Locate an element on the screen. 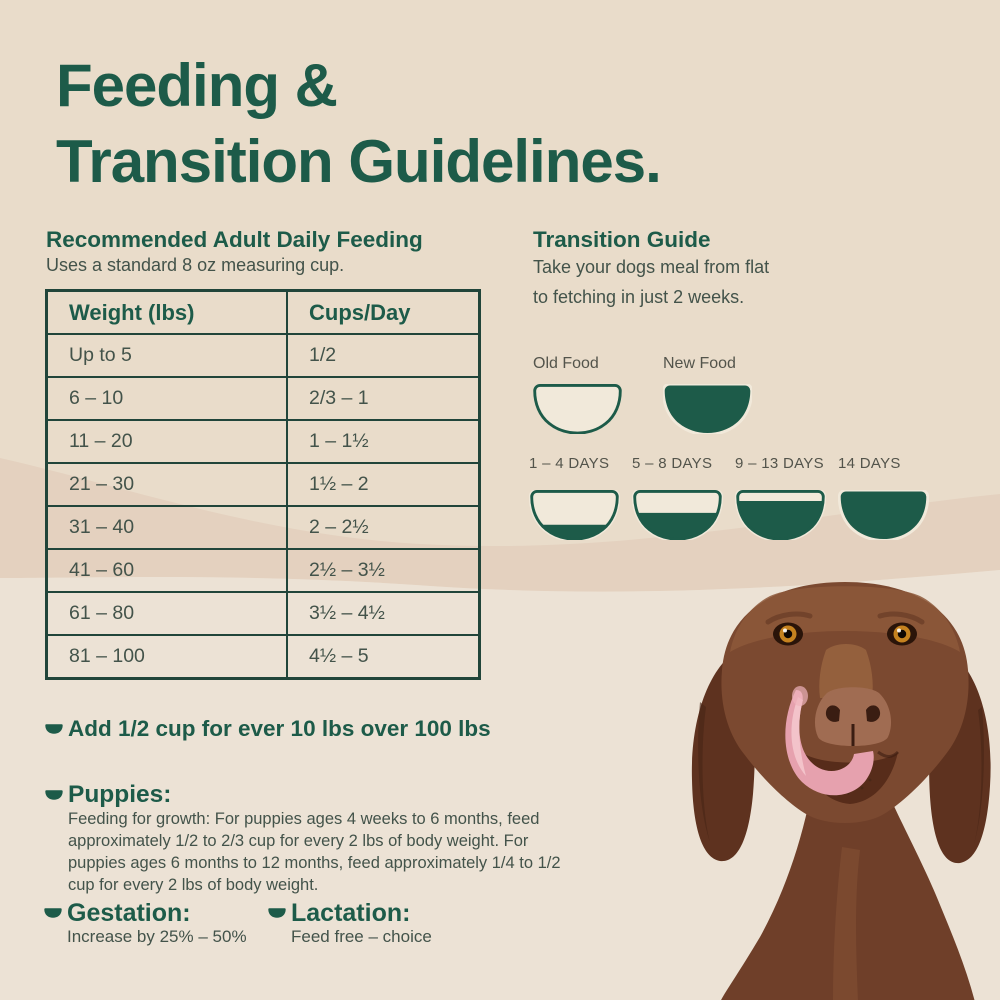 This screenshot has height=1000, width=1000. col-header-cups: Cups/Day is located at coordinates (383, 312).